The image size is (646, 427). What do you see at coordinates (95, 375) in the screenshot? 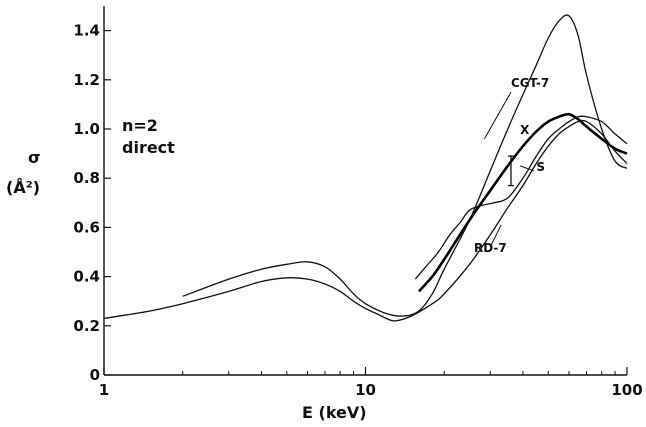
I see `y-tick-label: 0` at bounding box center [95, 375].